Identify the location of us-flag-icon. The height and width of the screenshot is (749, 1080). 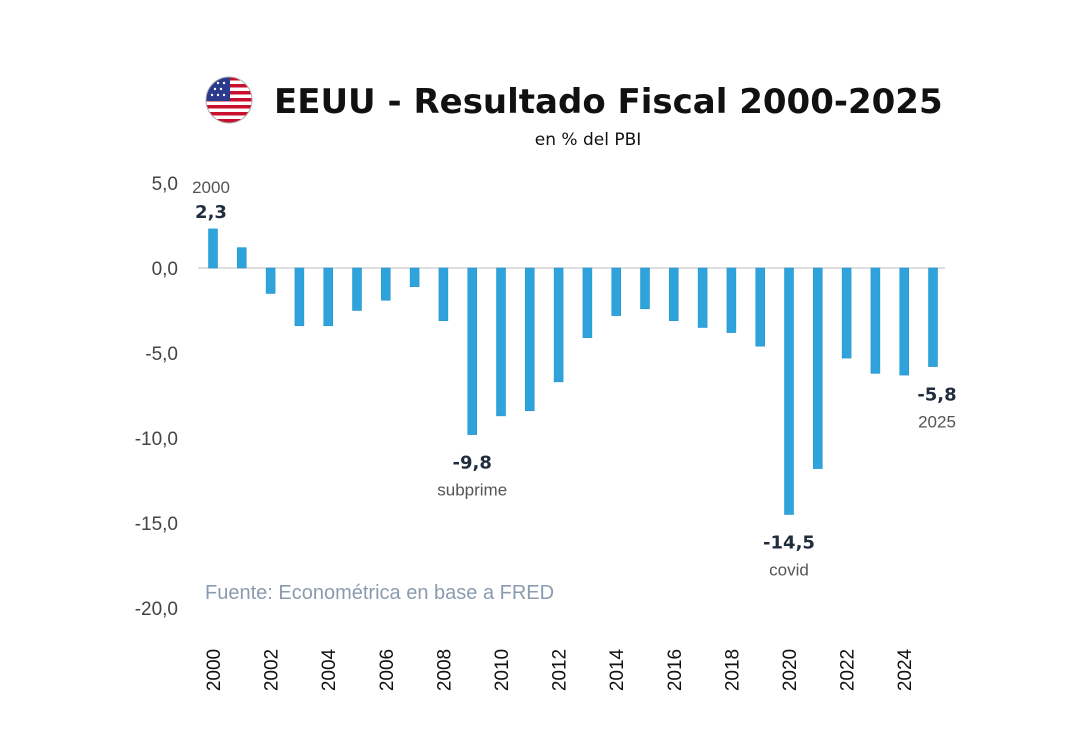
(229, 100).